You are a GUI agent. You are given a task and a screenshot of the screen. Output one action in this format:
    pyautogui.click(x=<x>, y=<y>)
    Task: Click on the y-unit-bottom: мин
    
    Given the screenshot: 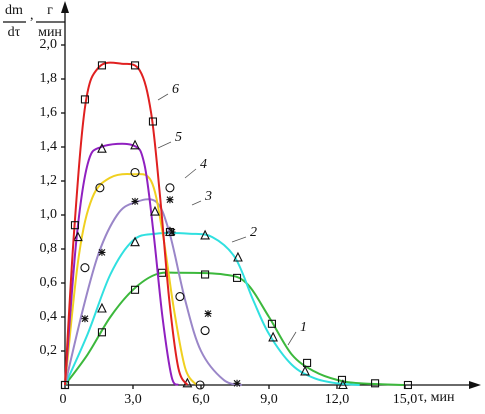 What is the action you would take?
    pyautogui.click(x=50, y=32)
    